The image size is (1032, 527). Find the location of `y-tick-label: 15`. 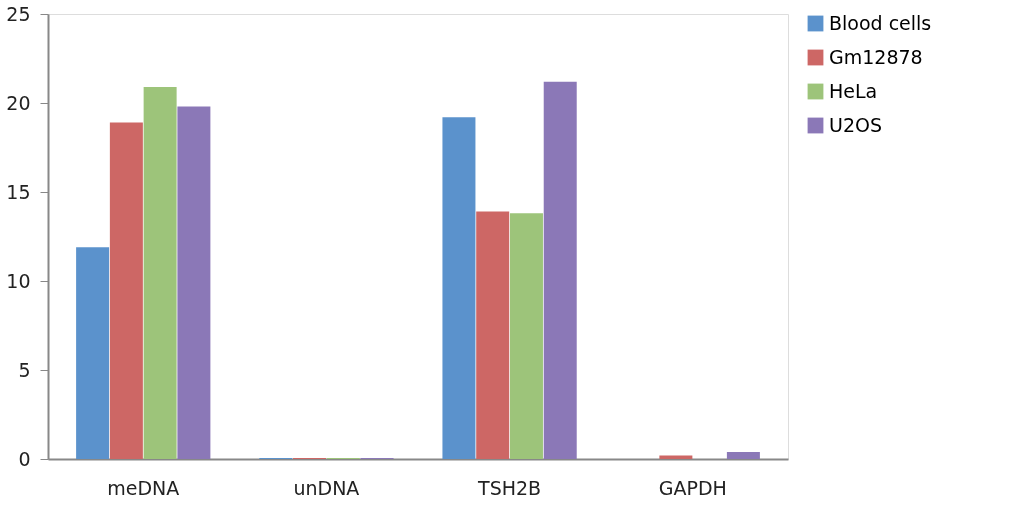

y-tick-label: 15 is located at coordinates (18, 191).